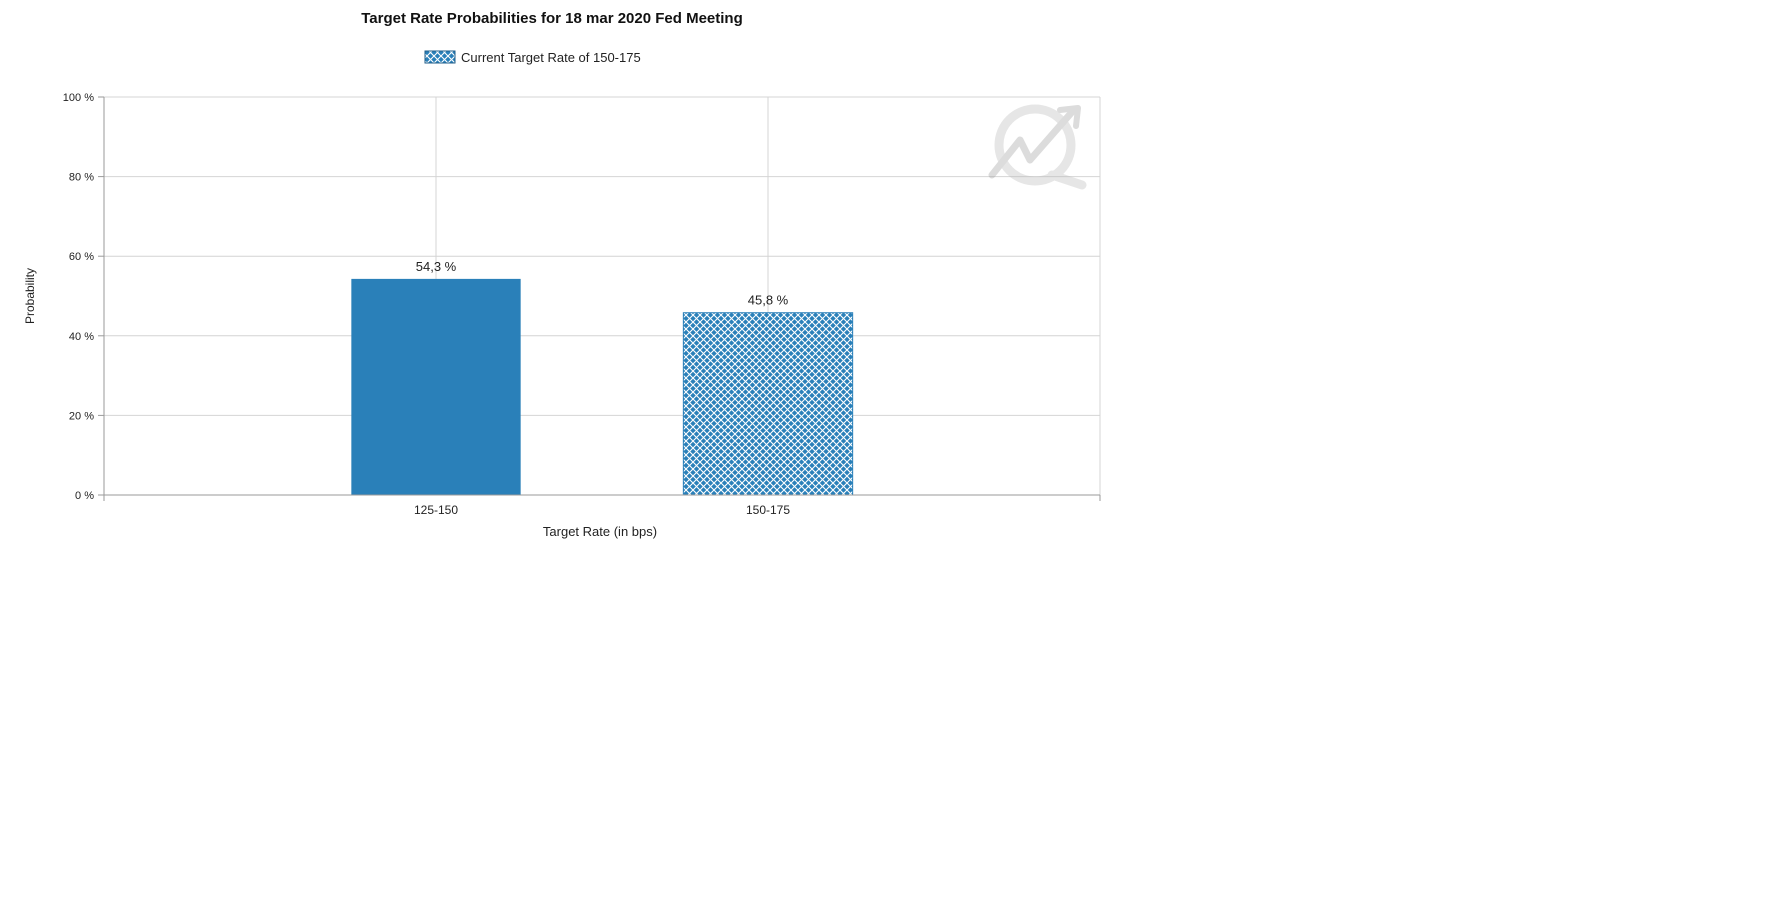 Image resolution: width=1790 pixels, height=910 pixels. I want to click on legend: Current Target Rate of 150-175, so click(532, 57).